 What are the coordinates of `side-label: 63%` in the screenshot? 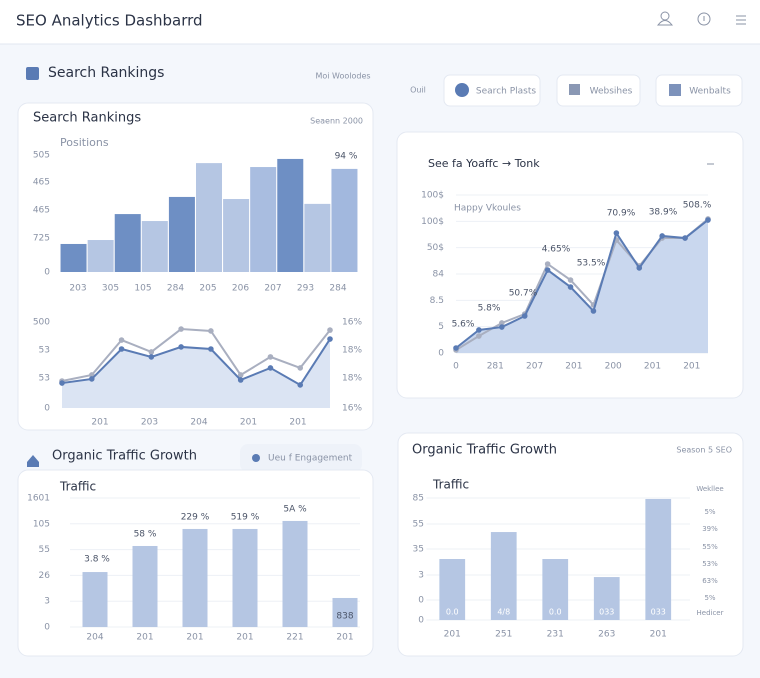 It's located at (710, 581).